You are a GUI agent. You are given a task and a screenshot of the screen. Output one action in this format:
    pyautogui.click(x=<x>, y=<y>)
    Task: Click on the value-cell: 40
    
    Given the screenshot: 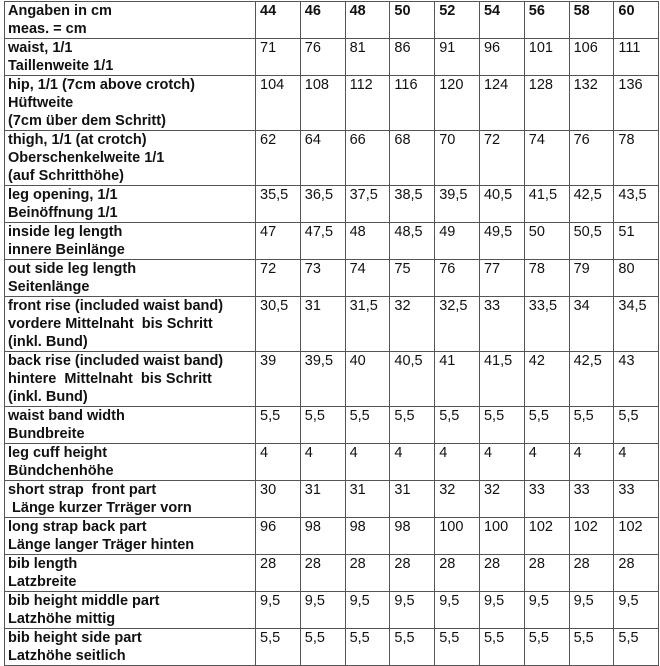 What is the action you would take?
    pyautogui.click(x=367, y=379)
    